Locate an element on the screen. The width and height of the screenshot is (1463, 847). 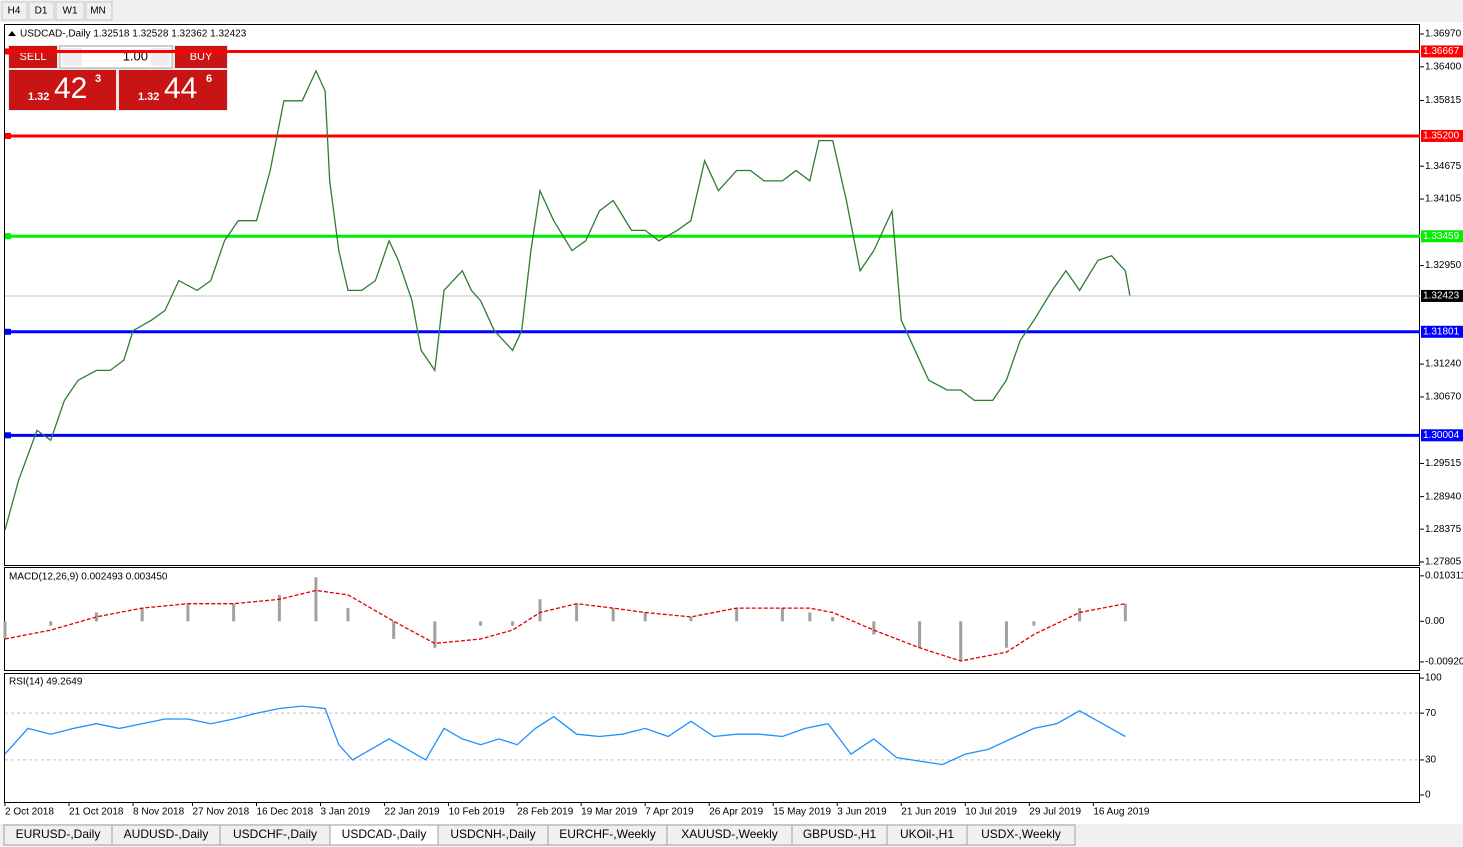
tab: GBPUSD-,H1 is located at coordinates (839, 835).